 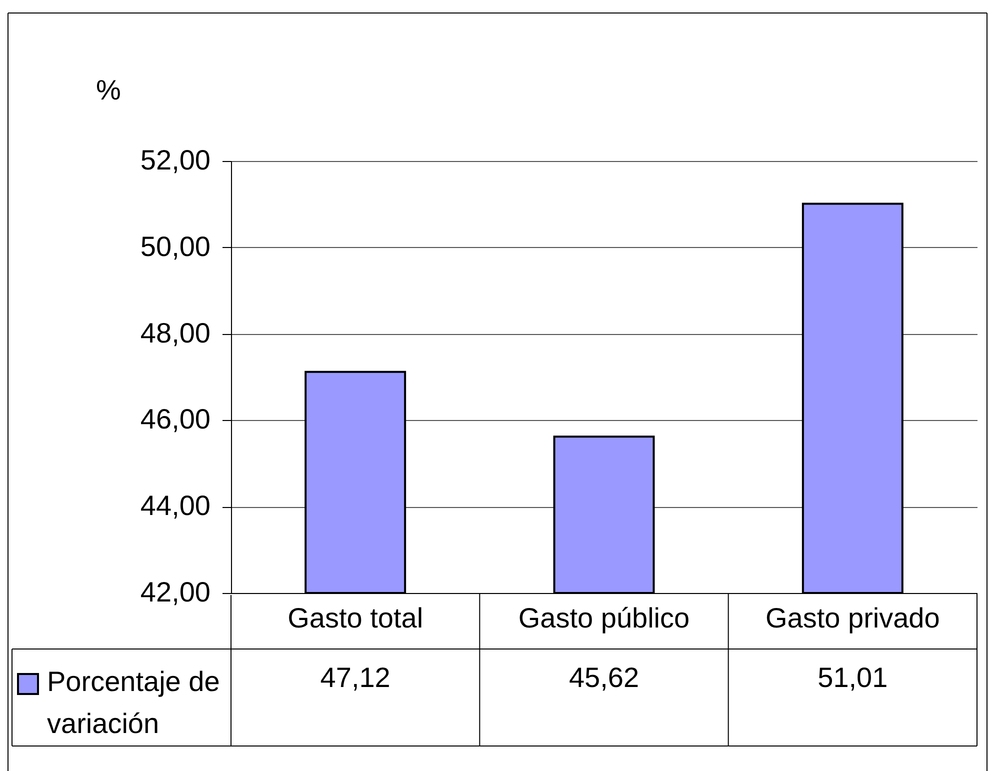 I want to click on y-tick-label: 48,00, so click(x=175, y=332).